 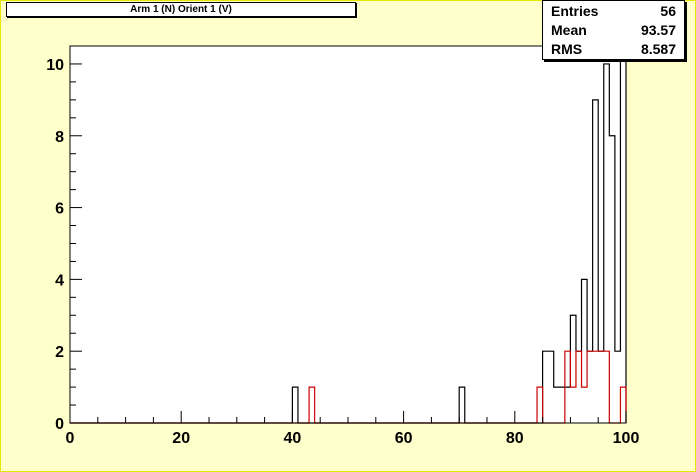 What do you see at coordinates (70, 438) in the screenshot?
I see `x-tick-label: 0` at bounding box center [70, 438].